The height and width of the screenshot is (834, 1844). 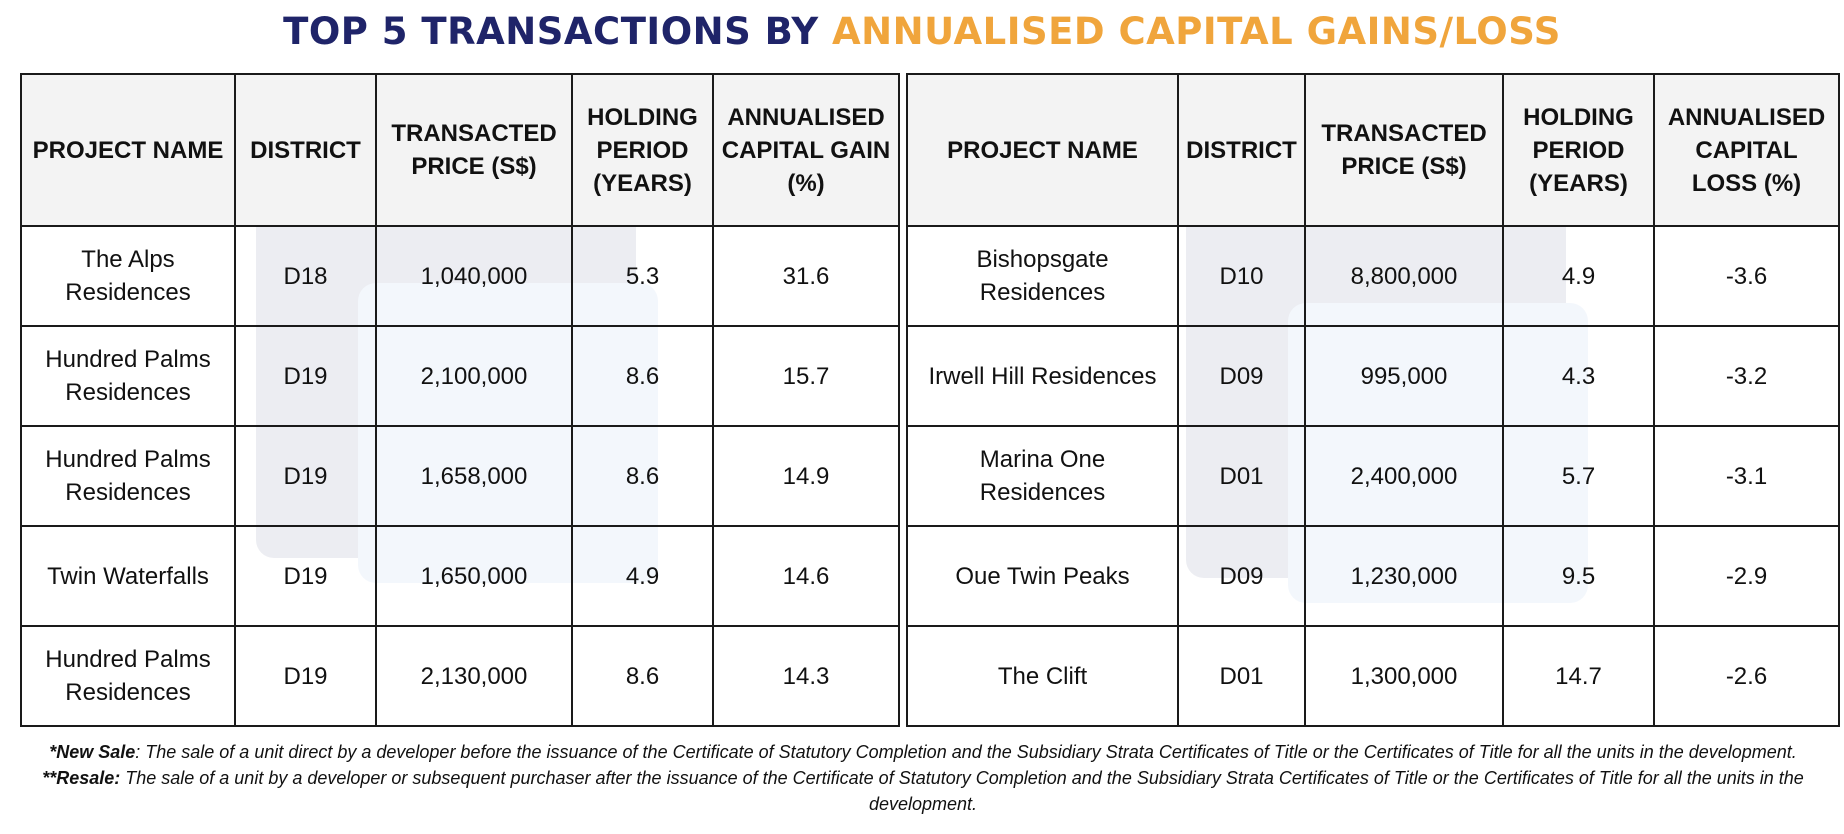 What do you see at coordinates (1578, 576) in the screenshot?
I see `cell-holding: 9.5` at bounding box center [1578, 576].